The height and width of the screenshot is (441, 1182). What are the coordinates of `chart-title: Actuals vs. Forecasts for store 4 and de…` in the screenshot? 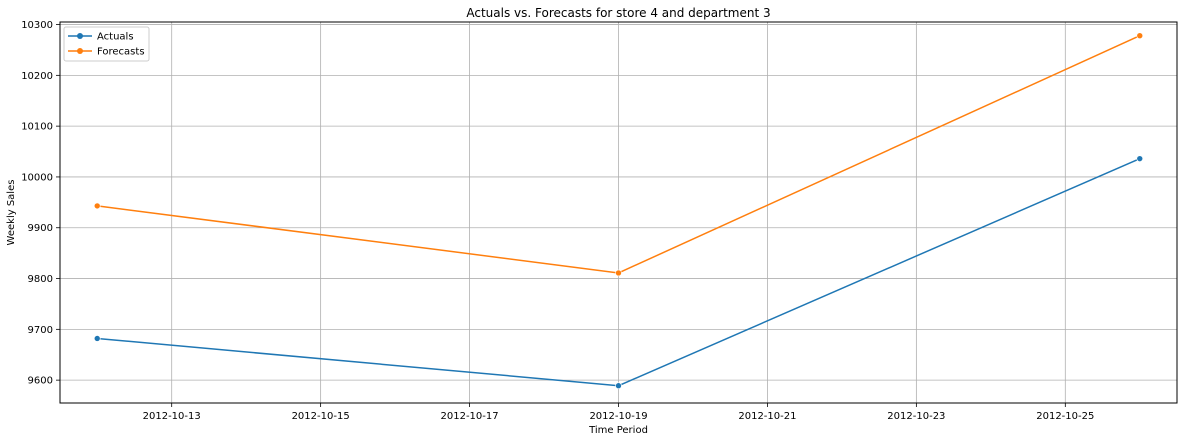 It's located at (618, 13).